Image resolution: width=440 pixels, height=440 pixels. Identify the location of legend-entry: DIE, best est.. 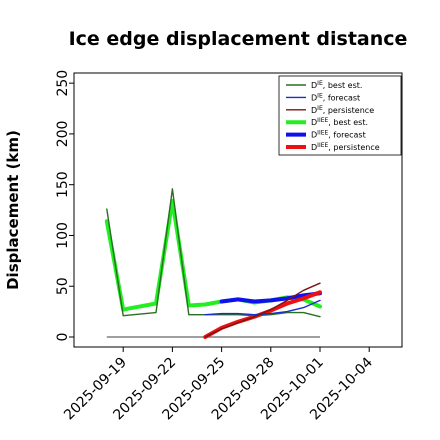
(336, 85).